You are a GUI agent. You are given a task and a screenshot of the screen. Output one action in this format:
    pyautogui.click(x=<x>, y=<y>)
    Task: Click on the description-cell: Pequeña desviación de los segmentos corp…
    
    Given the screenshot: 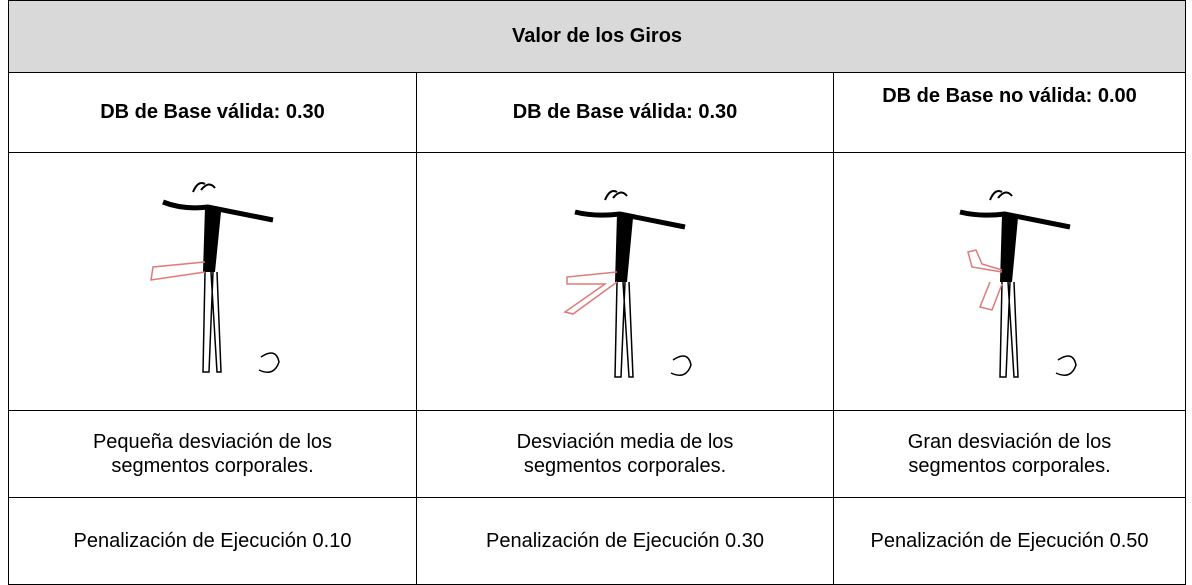 What is the action you would take?
    pyautogui.click(x=212, y=454)
    